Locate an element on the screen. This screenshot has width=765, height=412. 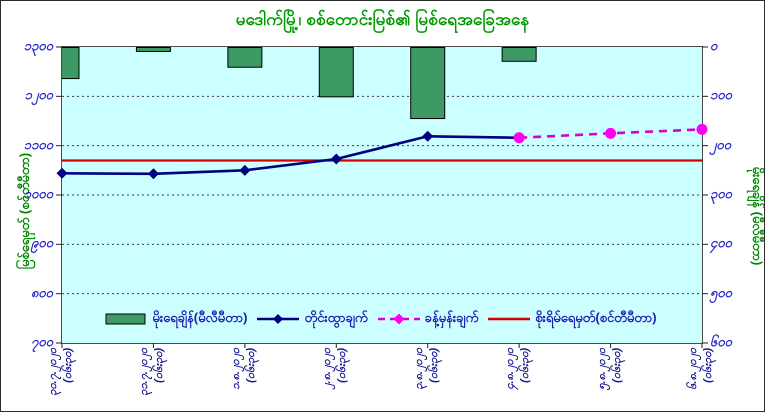
left-axis-tick-label: ၈၀၀ is located at coordinates (41, 292).